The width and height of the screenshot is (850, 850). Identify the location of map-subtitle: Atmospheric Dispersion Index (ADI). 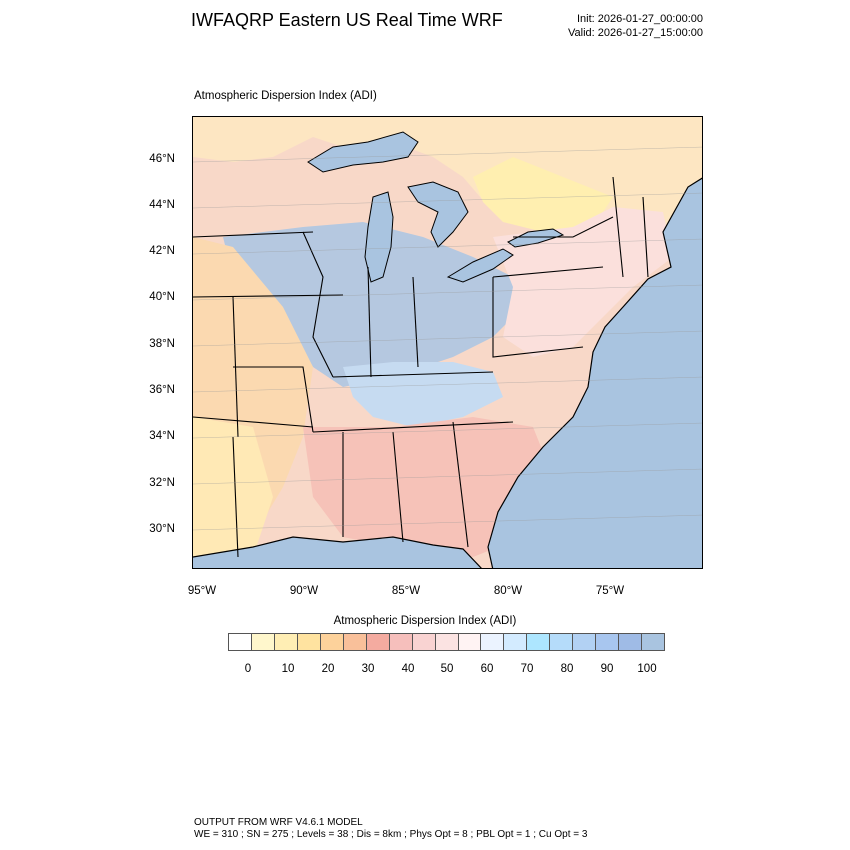
(285, 96).